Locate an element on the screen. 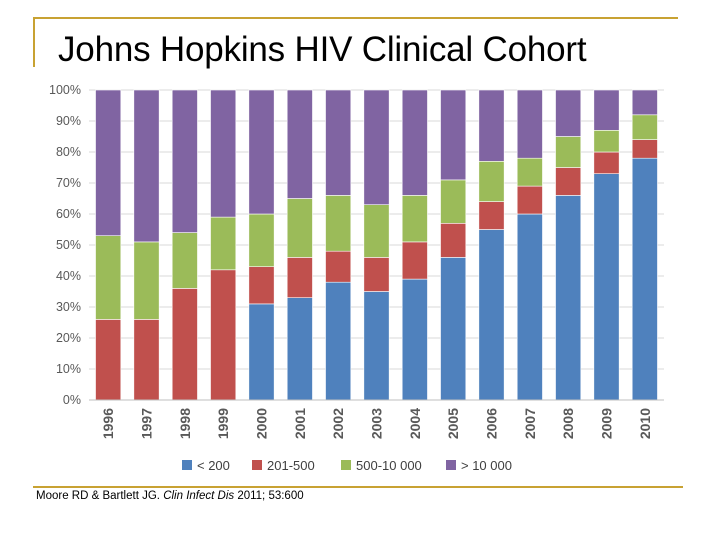  y-tick-label: 20% is located at coordinates (68, 338).